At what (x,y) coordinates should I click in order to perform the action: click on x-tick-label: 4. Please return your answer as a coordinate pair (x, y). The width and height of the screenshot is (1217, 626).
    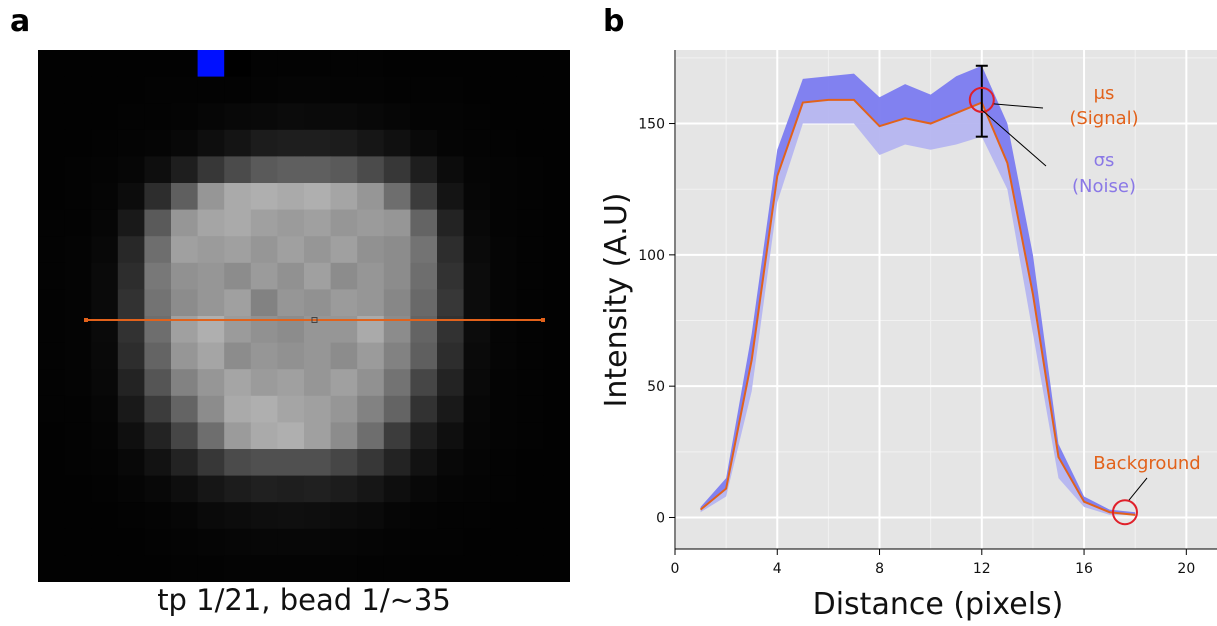
    Looking at the image, I should click on (777, 569).